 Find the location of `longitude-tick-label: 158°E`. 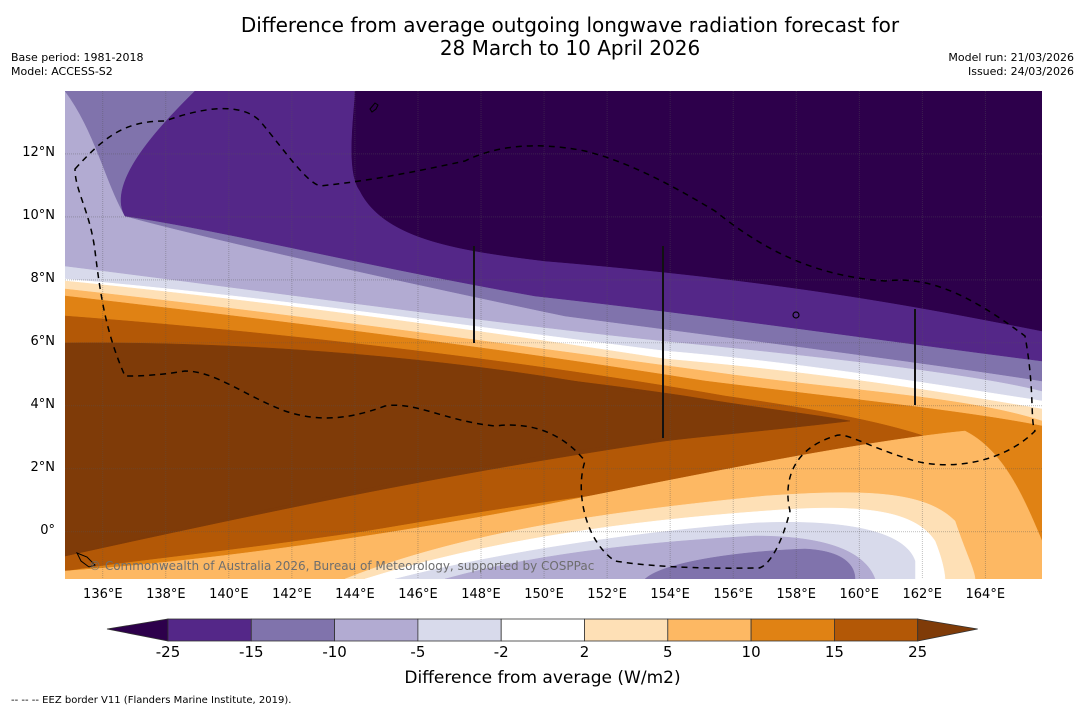

longitude-tick-label: 158°E is located at coordinates (796, 594).